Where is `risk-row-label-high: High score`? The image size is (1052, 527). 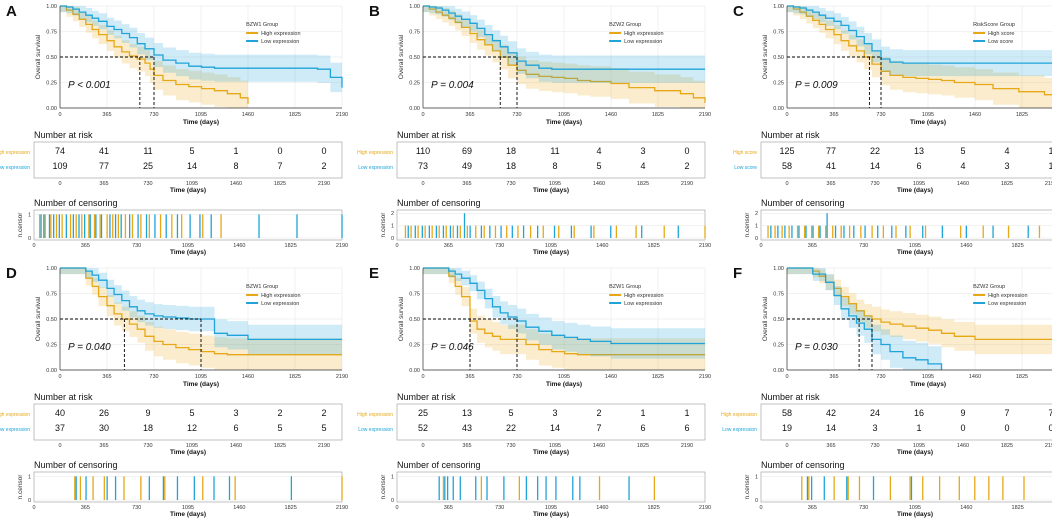
risk-row-label-high: High score is located at coordinates (745, 153).